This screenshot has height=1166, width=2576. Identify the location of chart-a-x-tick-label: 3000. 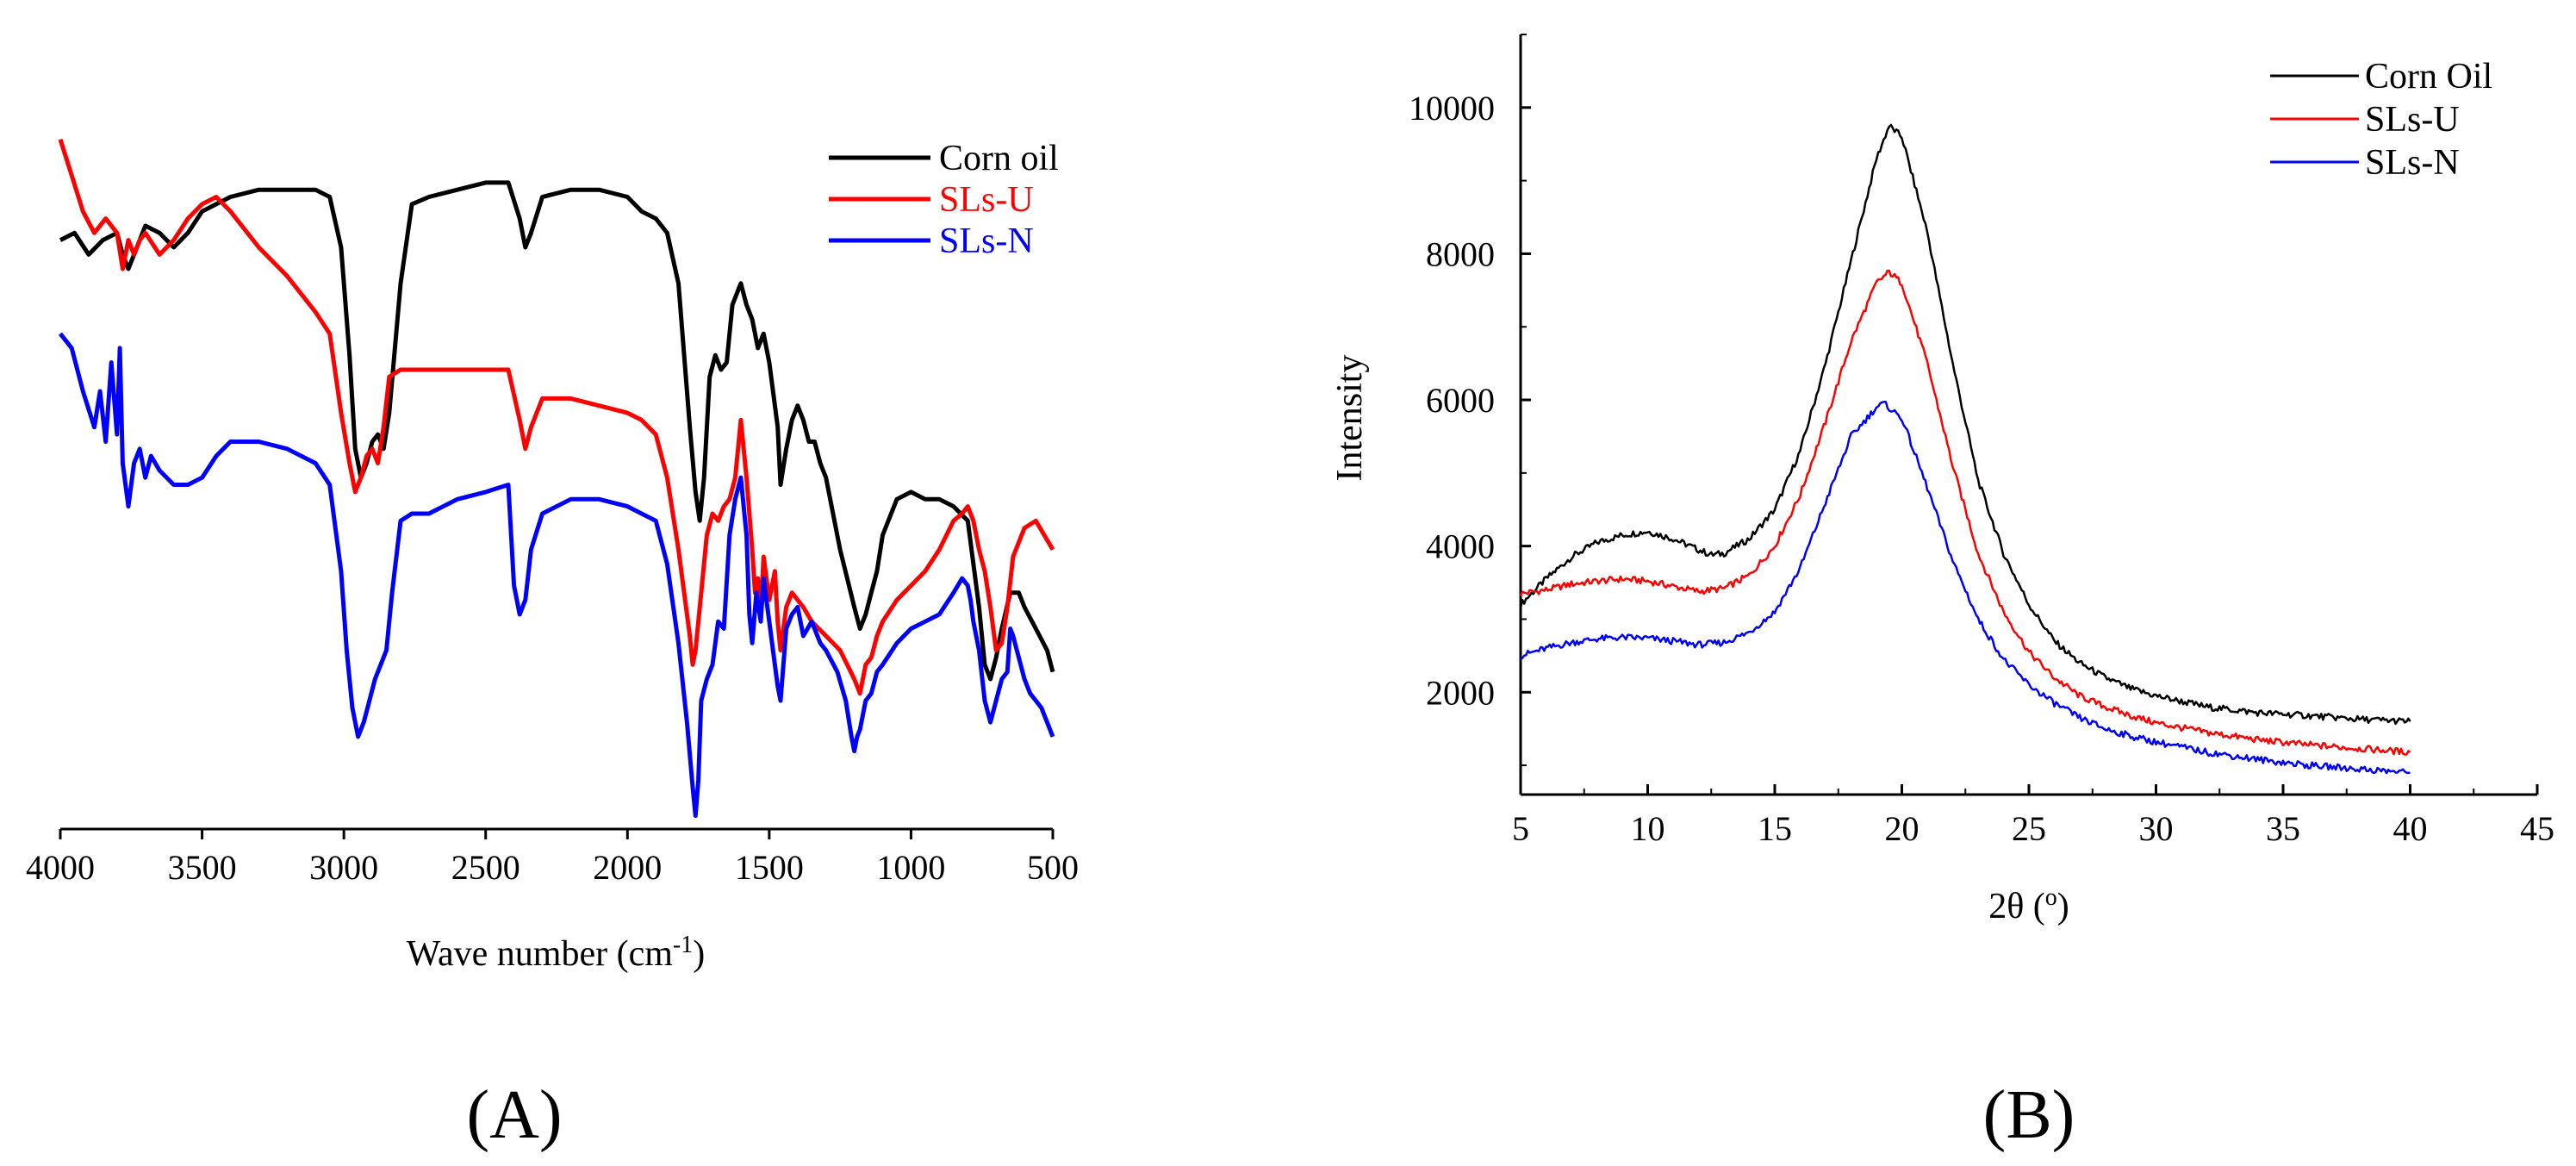
(344, 867).